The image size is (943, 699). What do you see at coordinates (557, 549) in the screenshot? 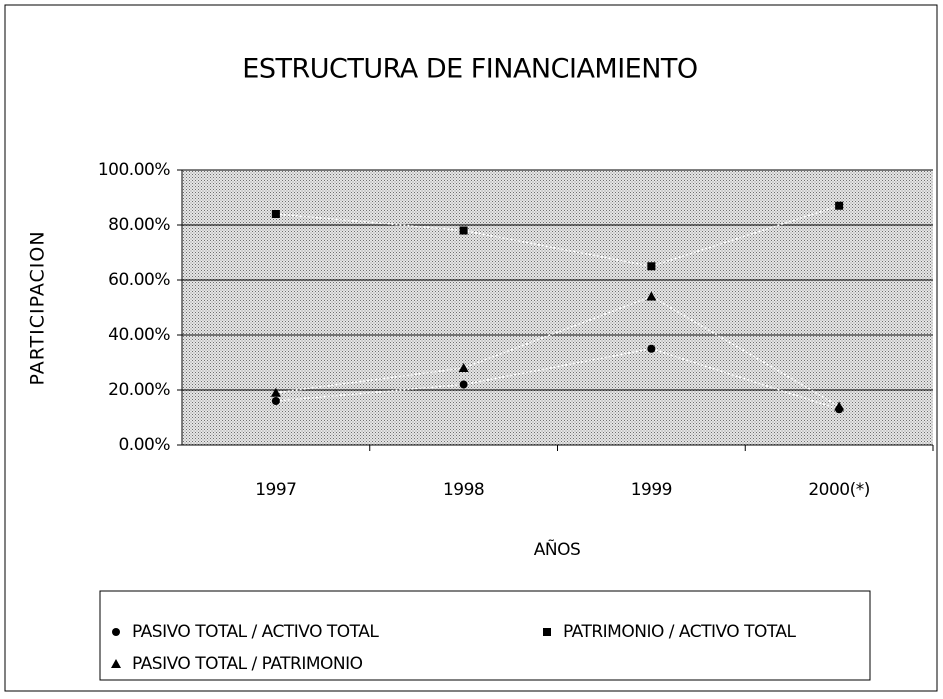
I see `x-axis-label: AÑOS` at bounding box center [557, 549].